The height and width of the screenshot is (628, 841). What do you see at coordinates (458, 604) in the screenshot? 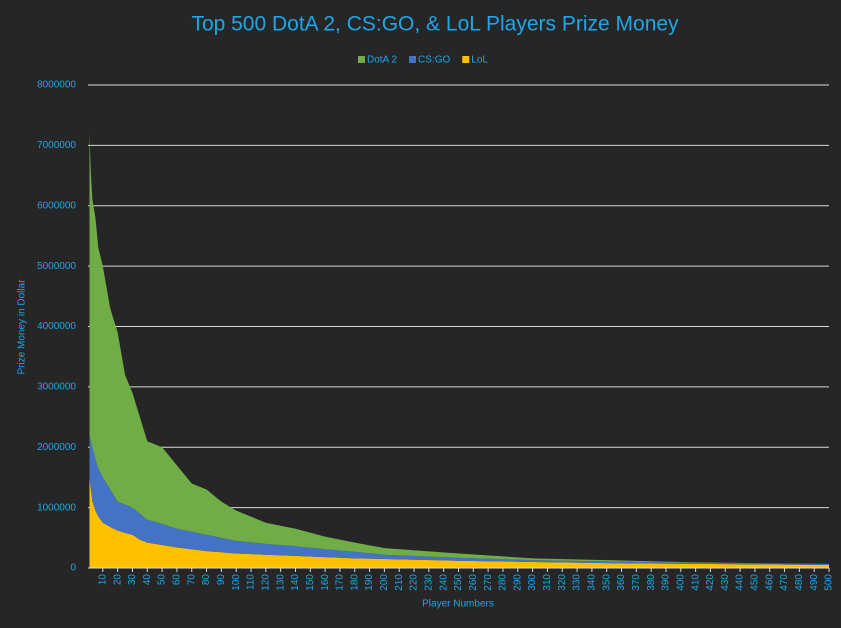
I see `x-axis-title: Player Numbers` at bounding box center [458, 604].